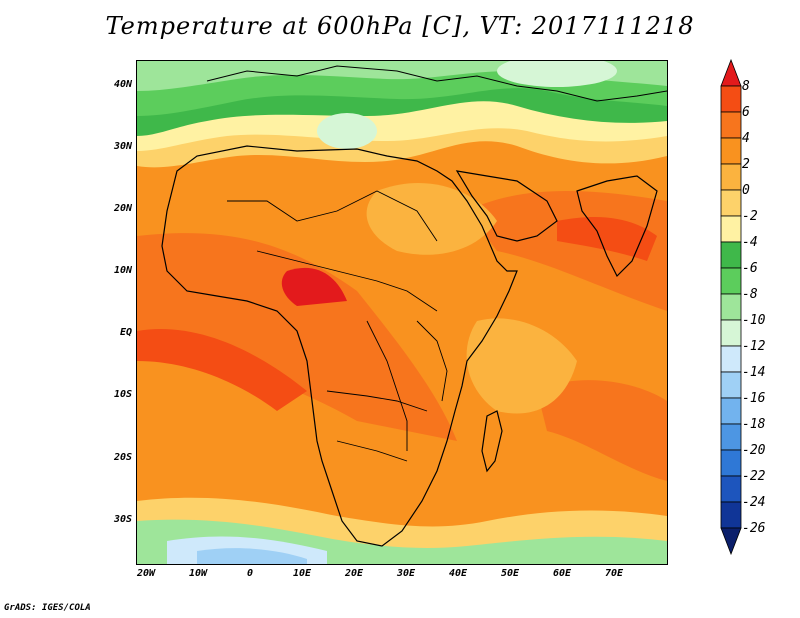 The width and height of the screenshot is (800, 618). What do you see at coordinates (302, 573) in the screenshot?
I see `lon-label-10e: 10E` at bounding box center [302, 573].